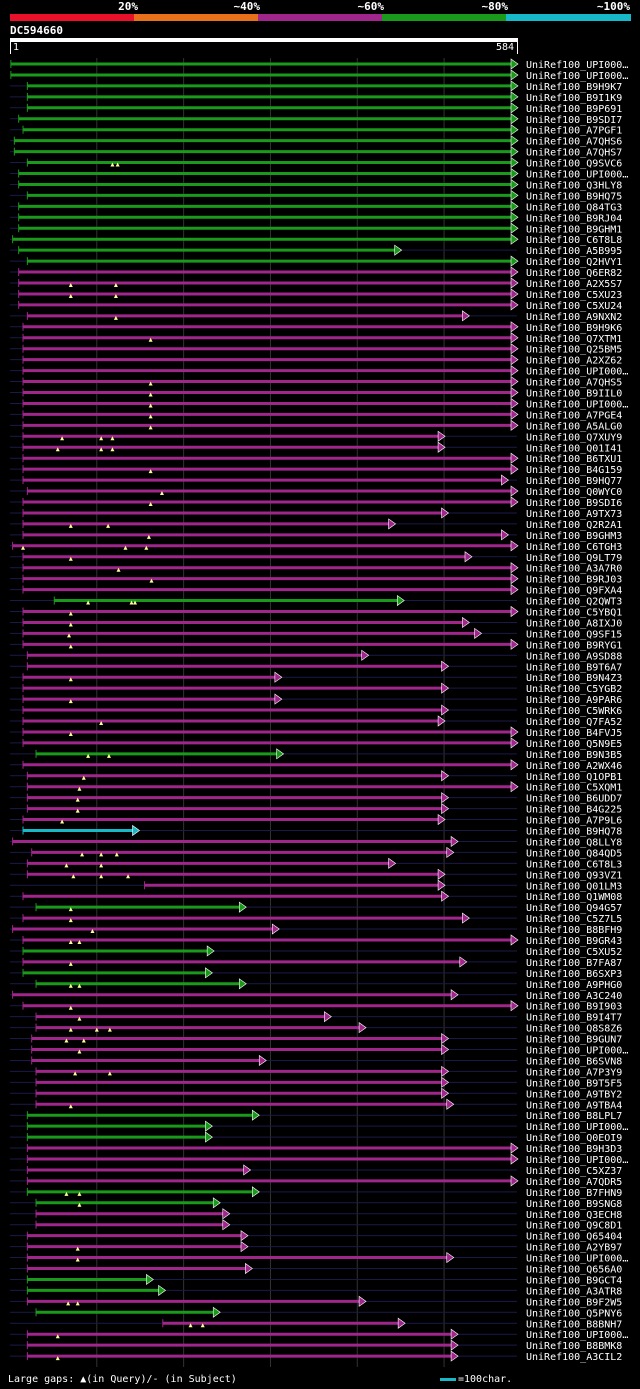 The height and width of the screenshot is (1389, 640). Describe the element at coordinates (574, 886) in the screenshot. I see `hit-label: UniRef100_Q01LM3` at that location.